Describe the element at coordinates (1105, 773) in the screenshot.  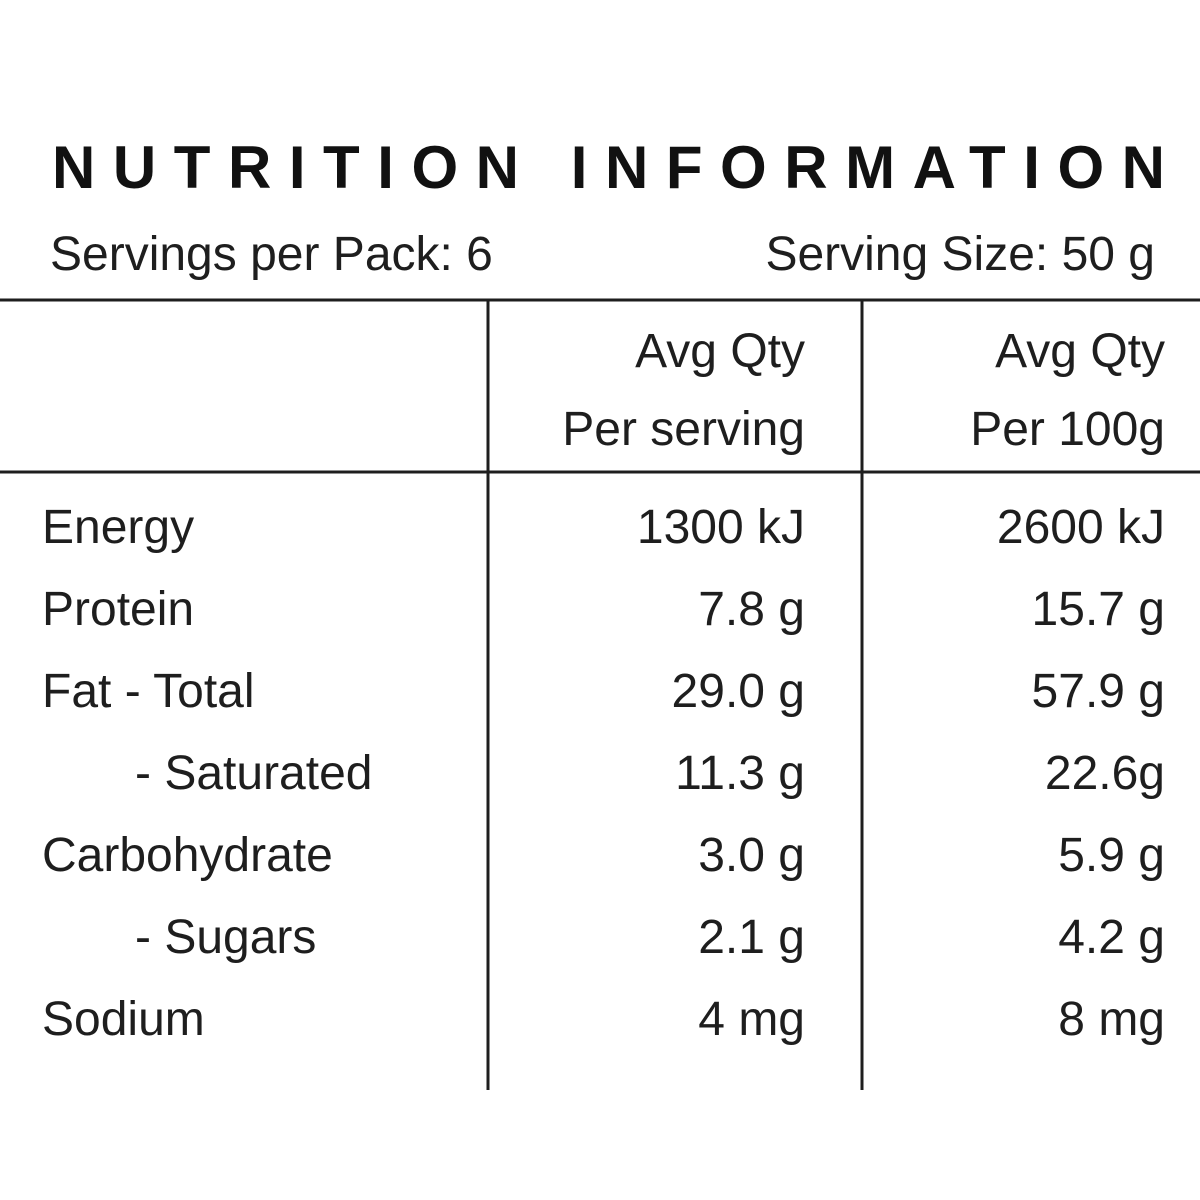
I see `cell-value: 22.6g` at that location.